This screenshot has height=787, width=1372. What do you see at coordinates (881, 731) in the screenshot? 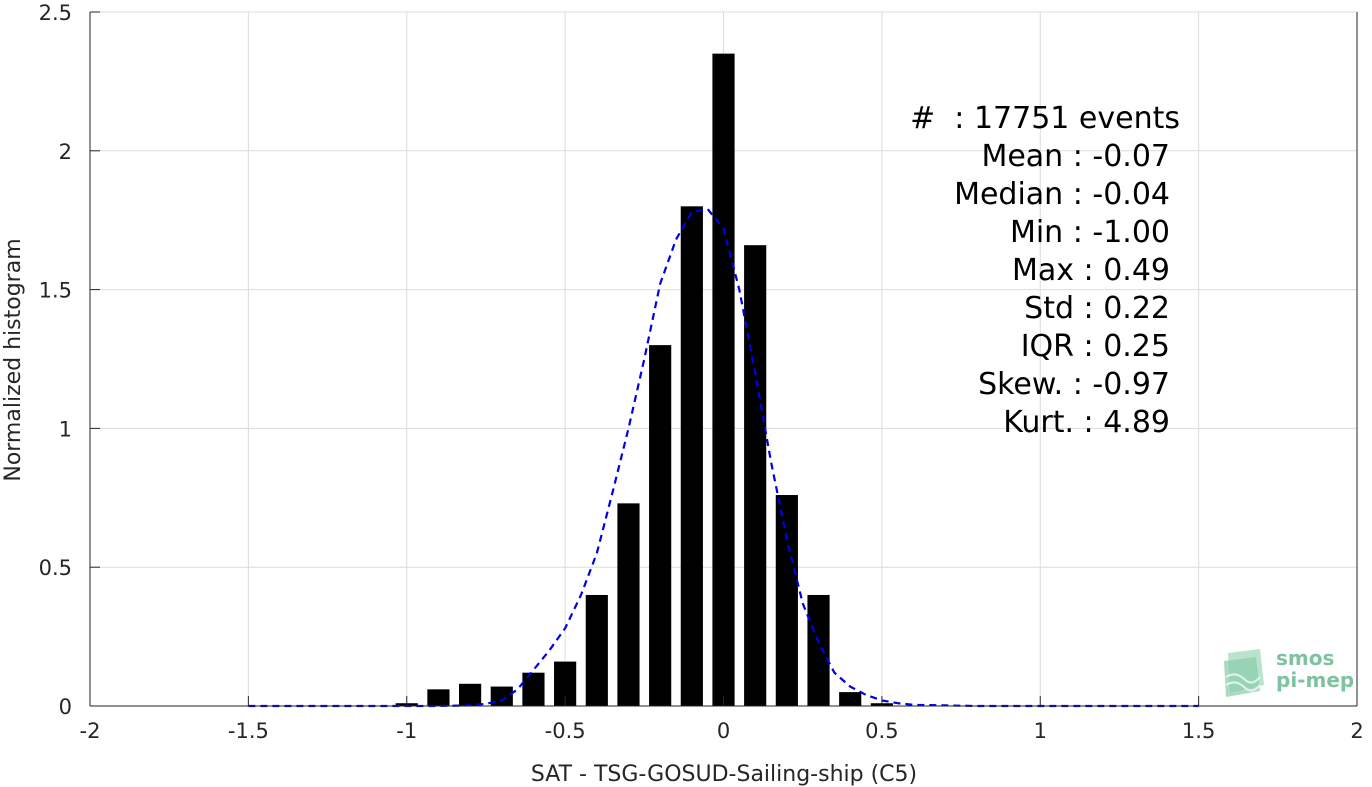
I see `x-tick-label: 0.5` at bounding box center [881, 731].